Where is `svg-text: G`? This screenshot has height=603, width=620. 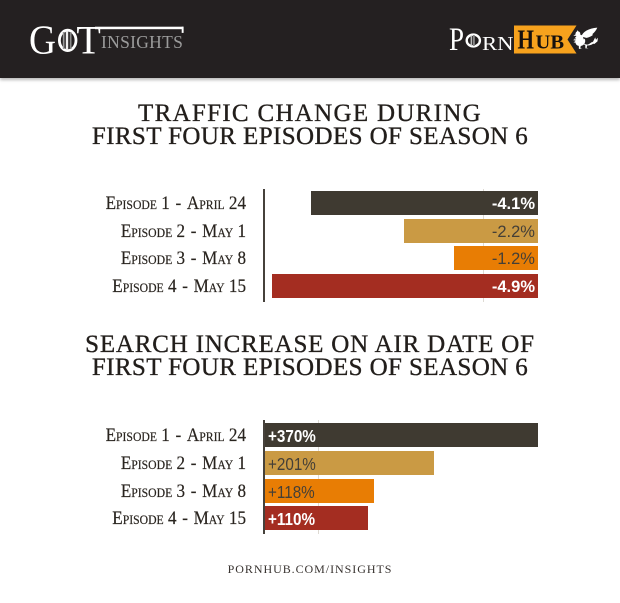 svg-text: G is located at coordinates (42, 40).